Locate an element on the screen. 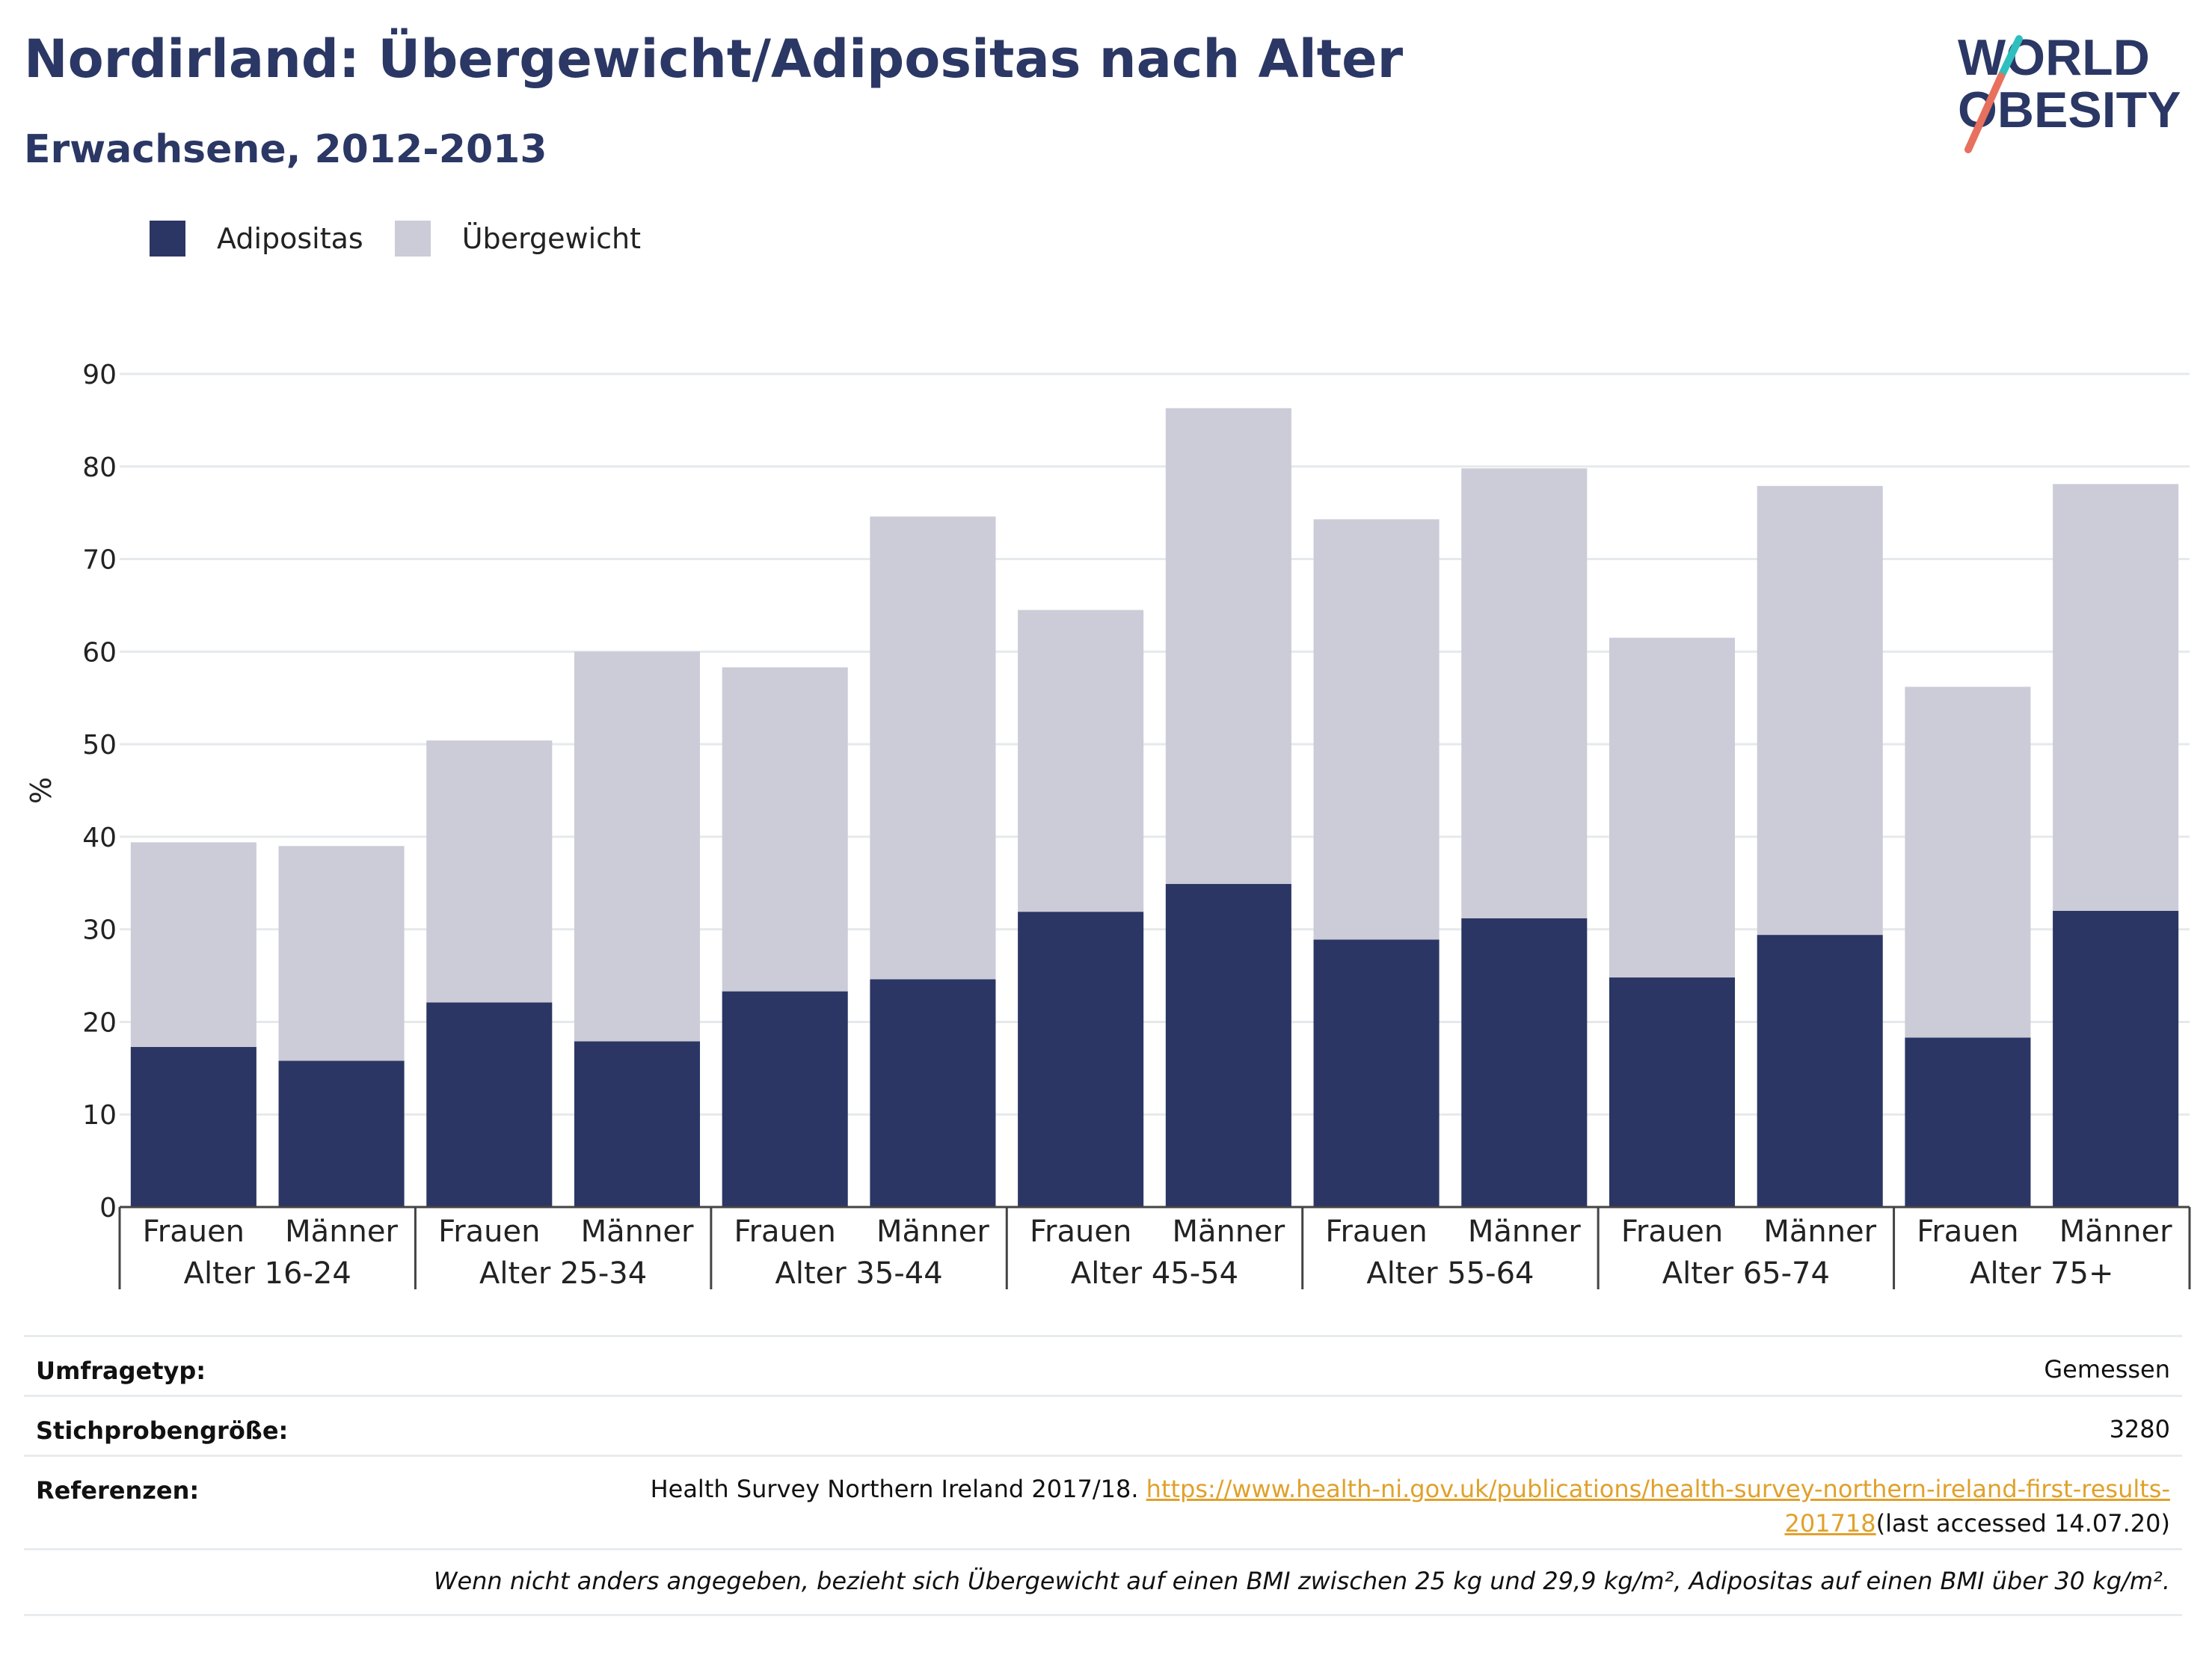 This screenshot has width=2212, height=1655. sample-size-label: Stichprobengröße: is located at coordinates (162, 1430).